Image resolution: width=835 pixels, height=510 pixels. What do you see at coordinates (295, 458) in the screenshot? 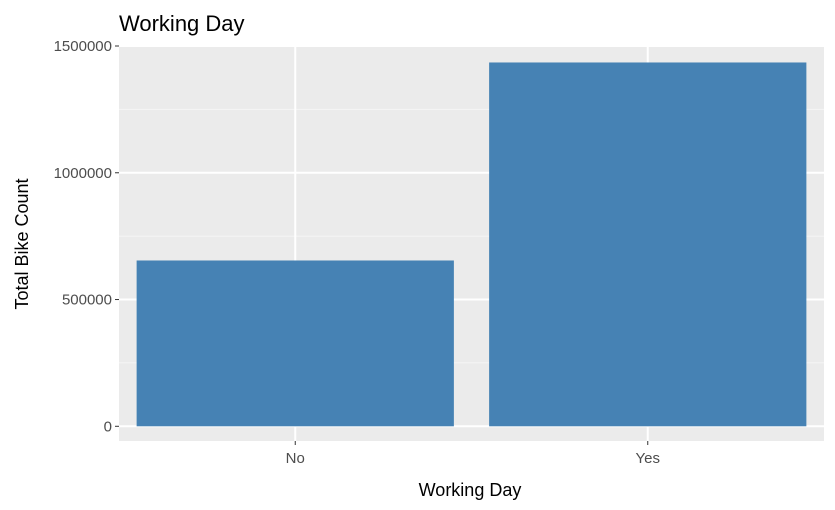
I see `x-tick-label: No` at bounding box center [295, 458].